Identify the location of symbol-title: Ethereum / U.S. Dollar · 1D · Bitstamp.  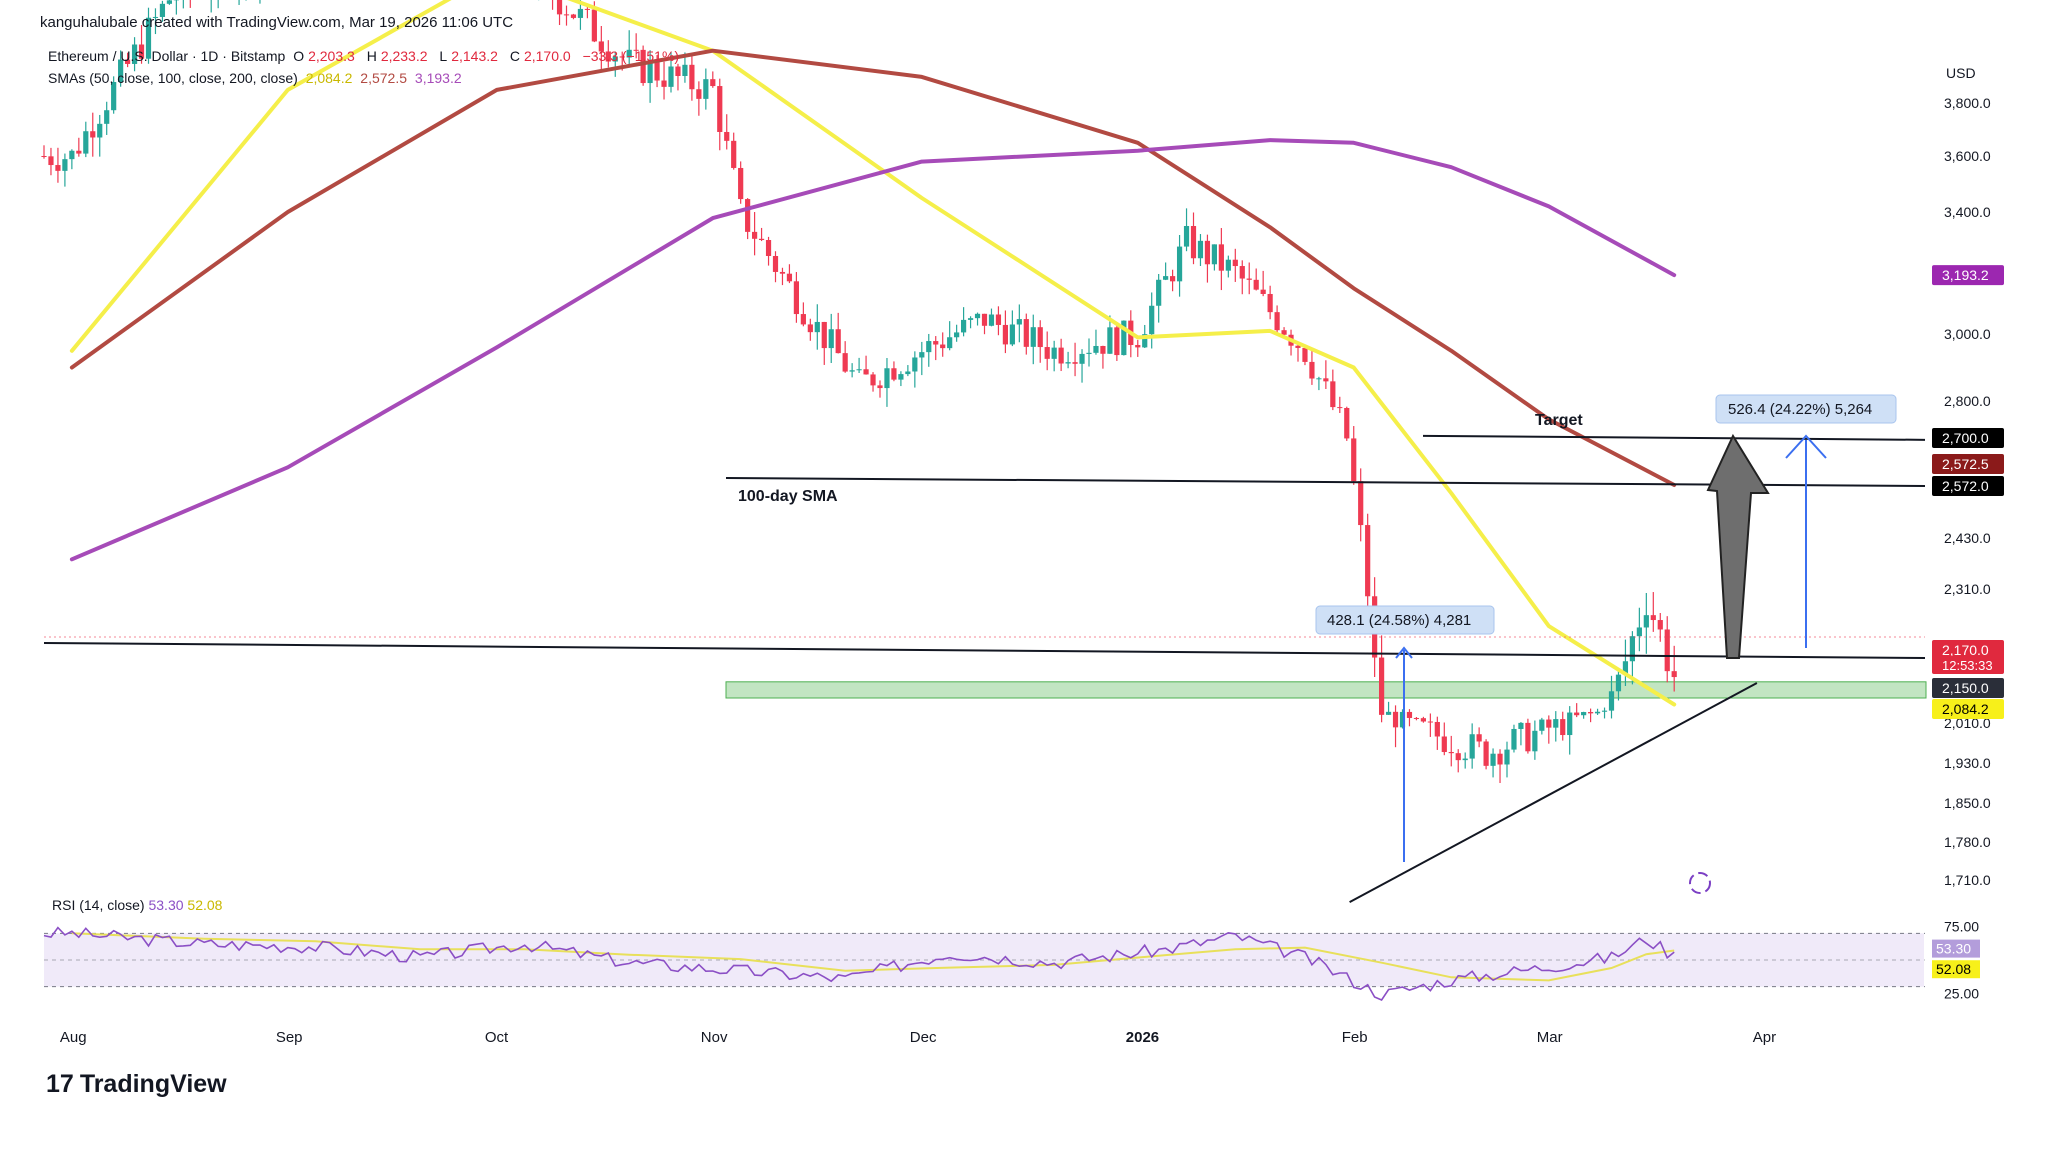
(166, 56).